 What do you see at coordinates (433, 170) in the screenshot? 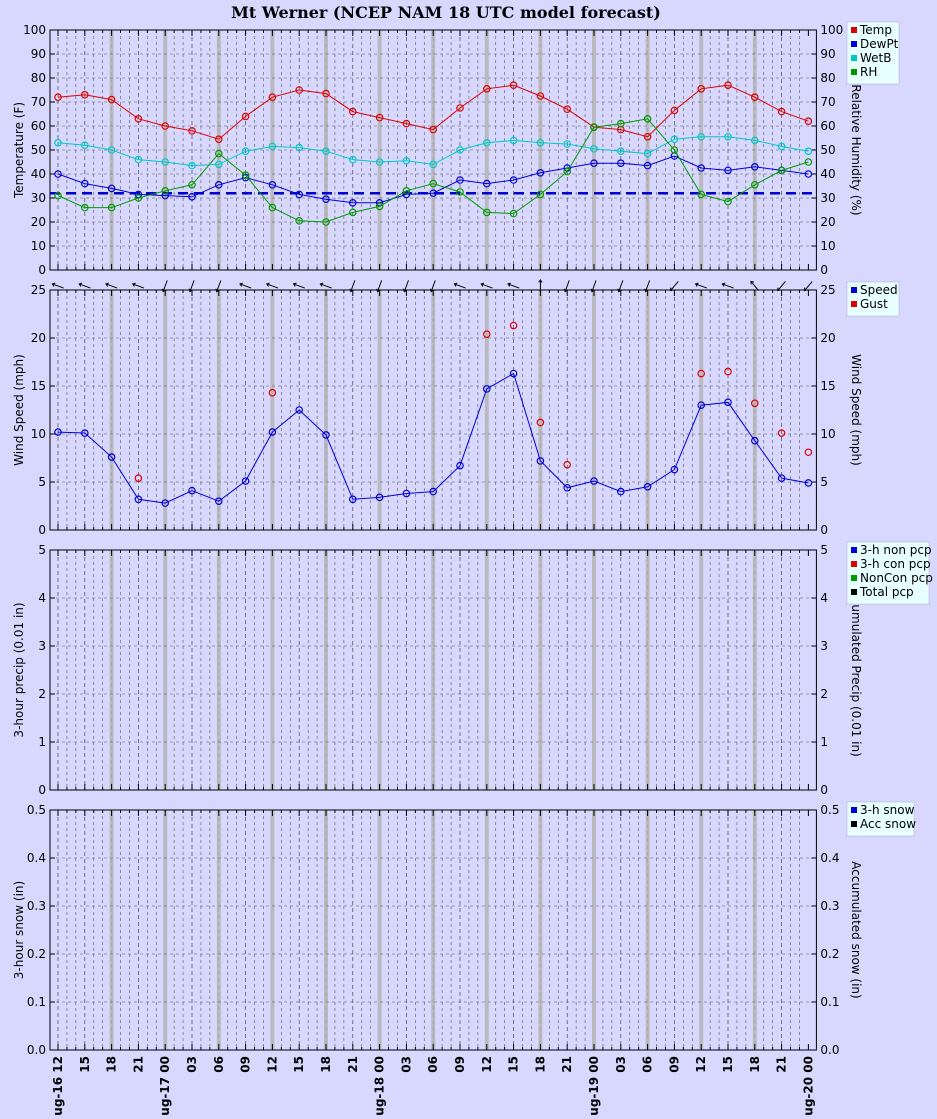
I see `series-line-rh` at bounding box center [433, 170].